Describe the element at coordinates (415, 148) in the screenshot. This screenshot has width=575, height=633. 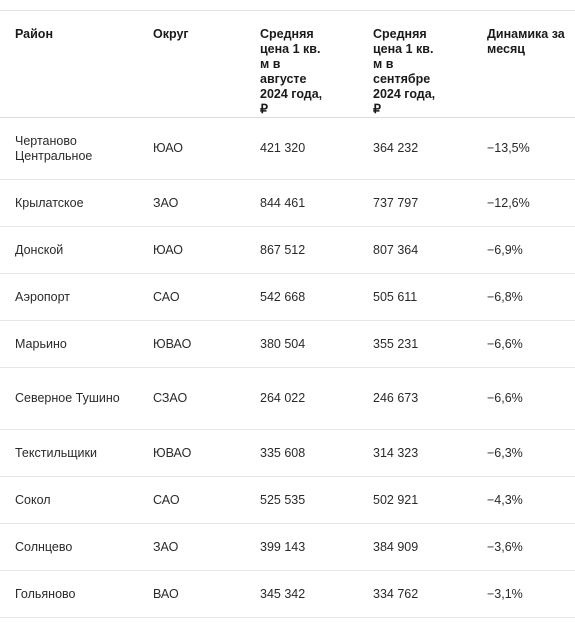
I see `cell-price-september: 364 232` at that location.